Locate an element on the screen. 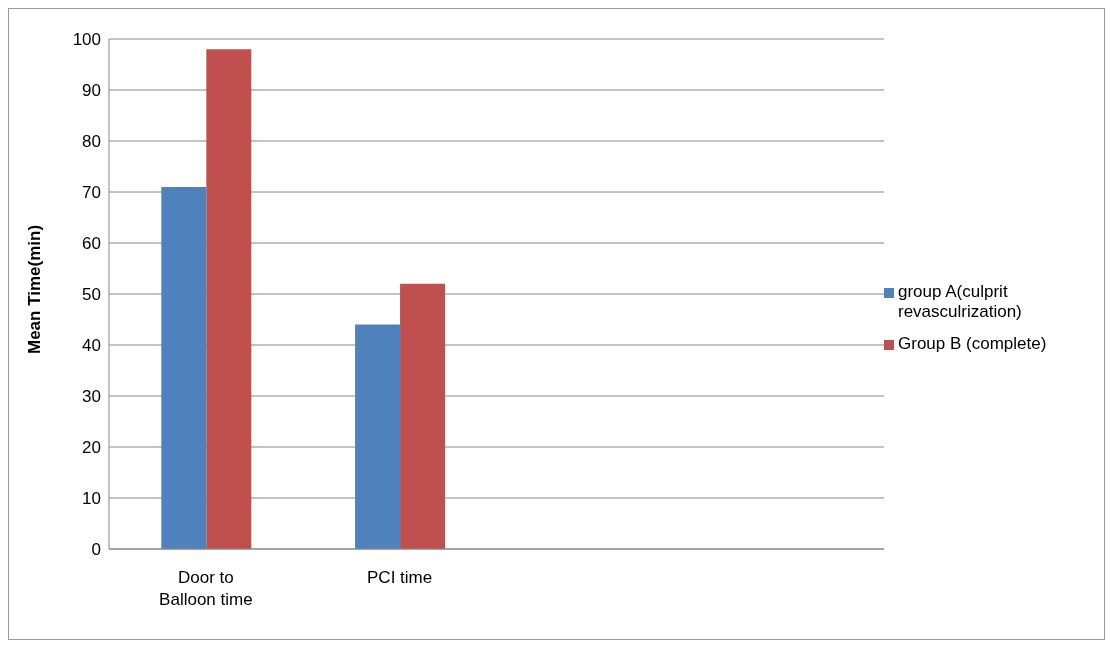  y-tick-label: 40 is located at coordinates (91, 346).